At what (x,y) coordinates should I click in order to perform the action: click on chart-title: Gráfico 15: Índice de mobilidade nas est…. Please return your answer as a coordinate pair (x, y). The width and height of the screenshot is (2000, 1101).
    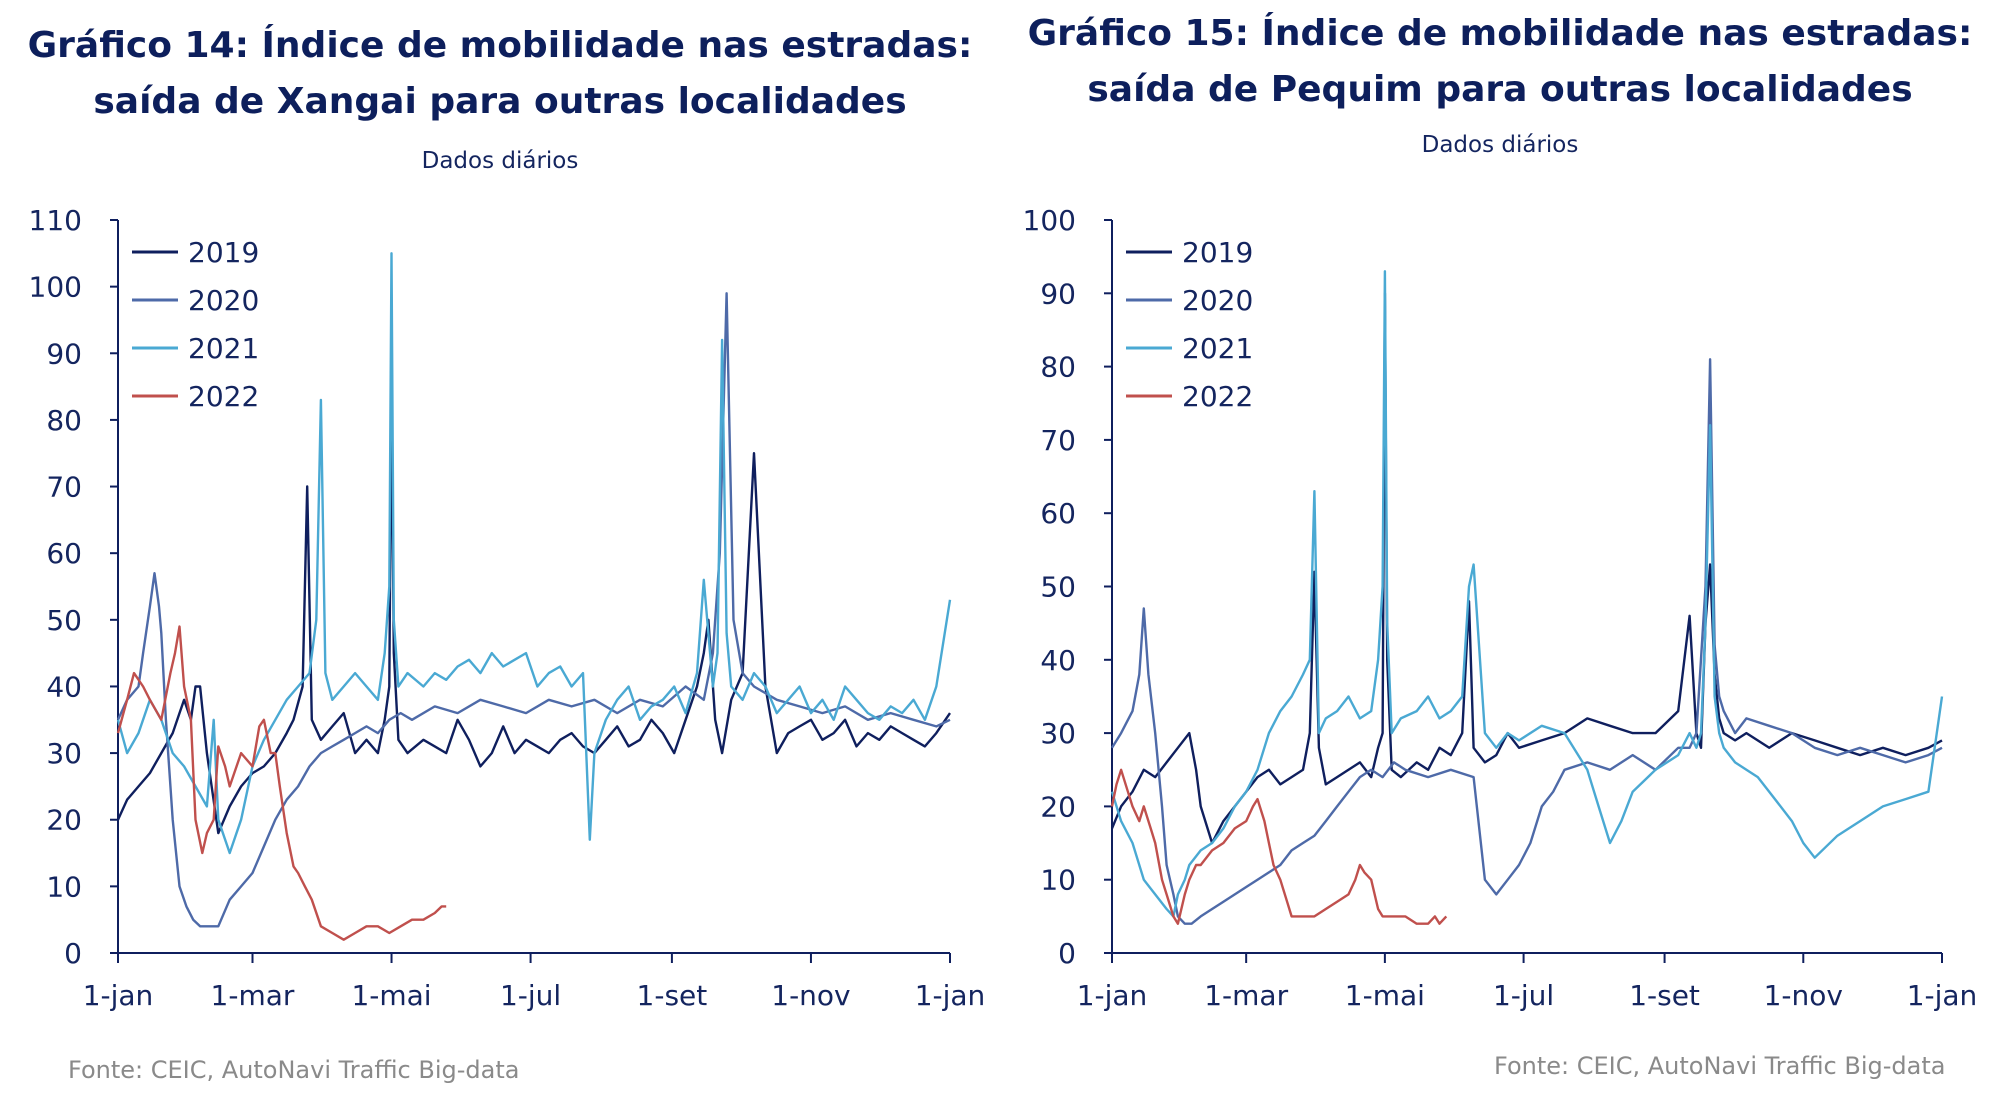
    Looking at the image, I should click on (1500, 61).